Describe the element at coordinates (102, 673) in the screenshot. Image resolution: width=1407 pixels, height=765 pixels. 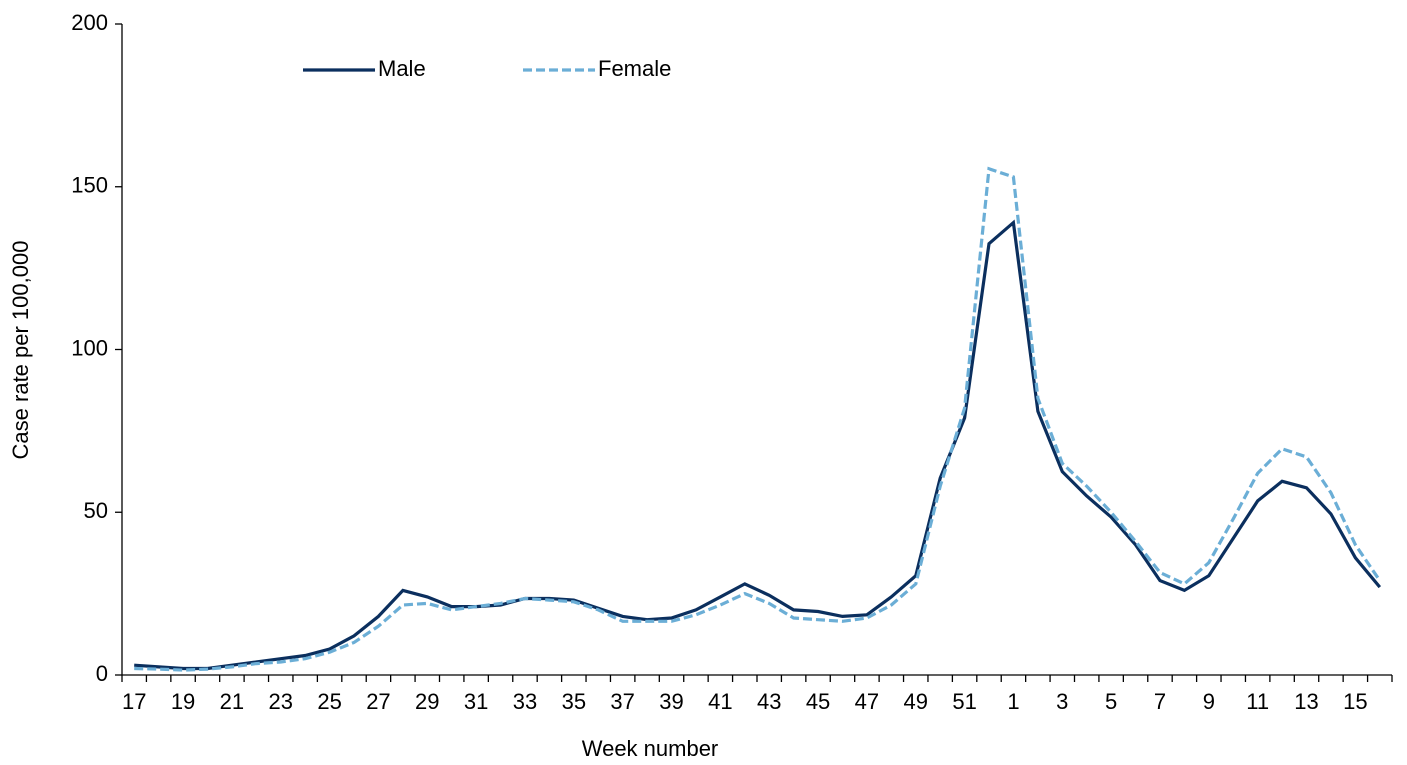
I see `y-tick-label: 0` at that location.